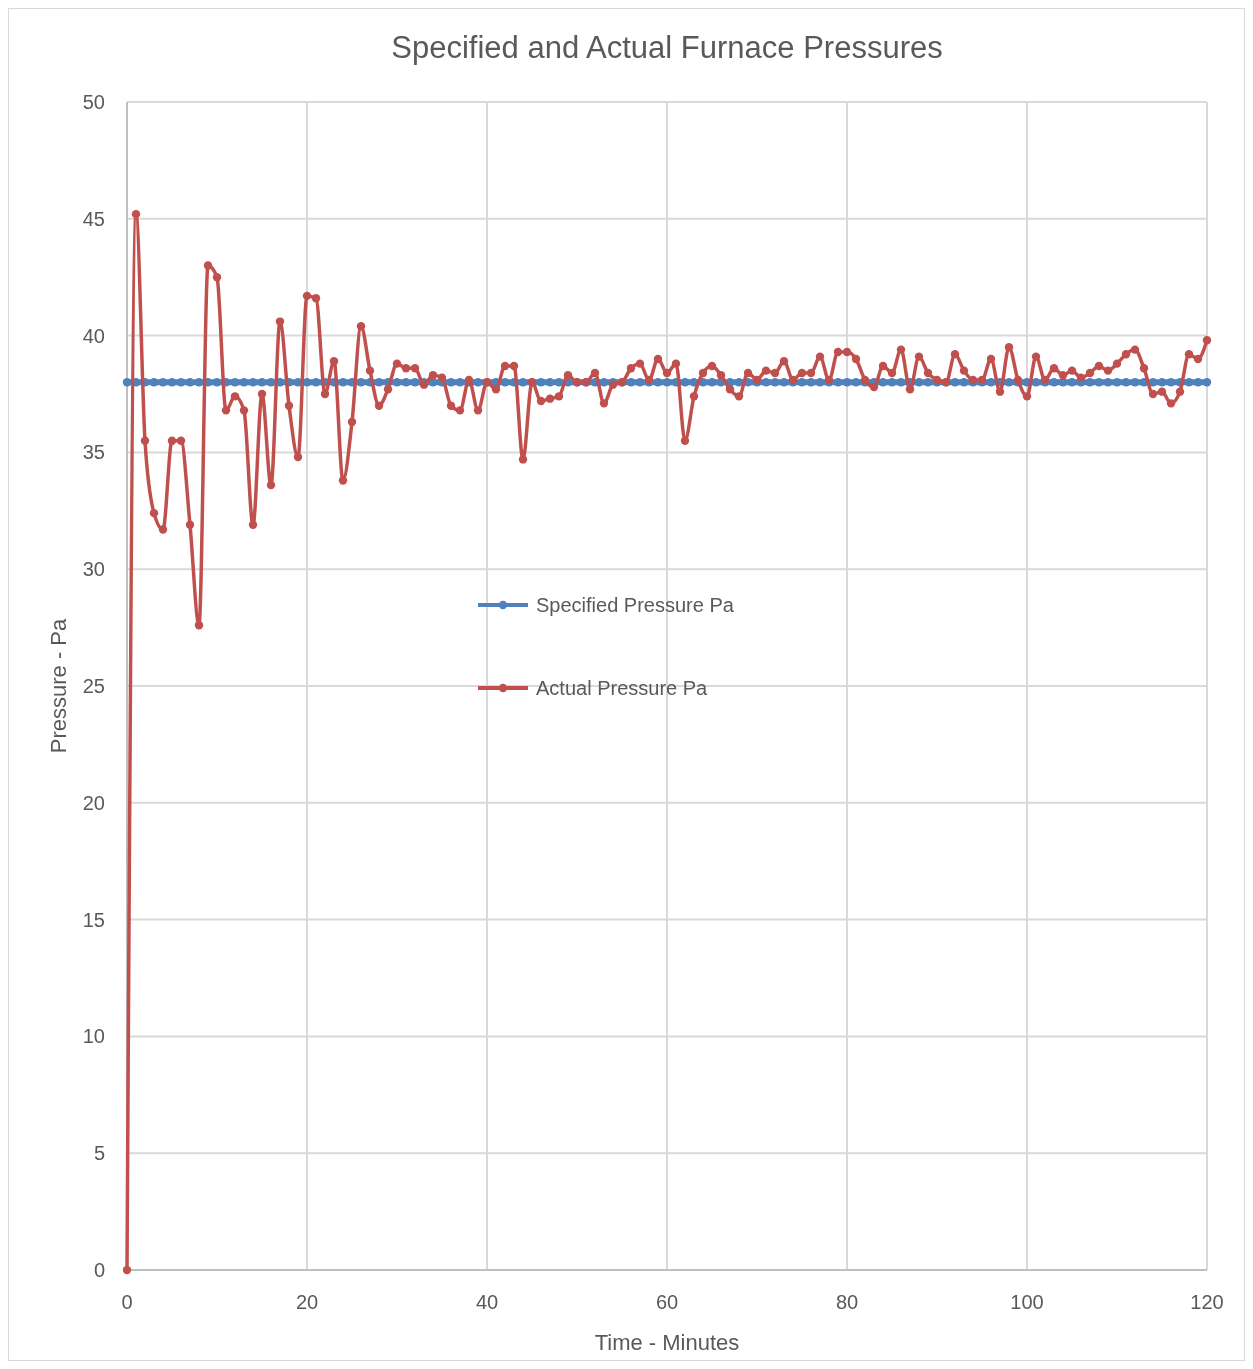 The height and width of the screenshot is (1369, 1253). I want to click on y-tick-label: 30, so click(93, 569).